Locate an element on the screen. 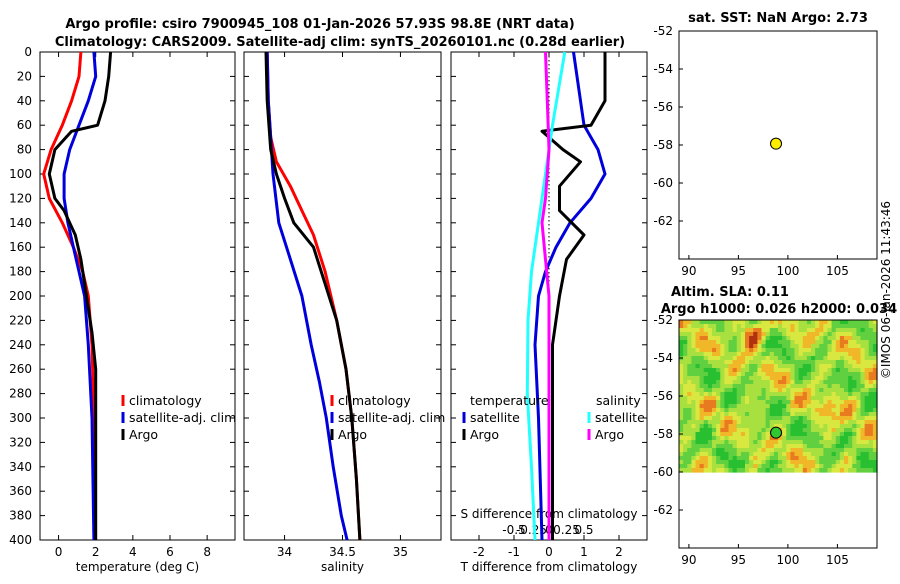 The image size is (900, 584). x-tick-label: 90 is located at coordinates (688, 271).